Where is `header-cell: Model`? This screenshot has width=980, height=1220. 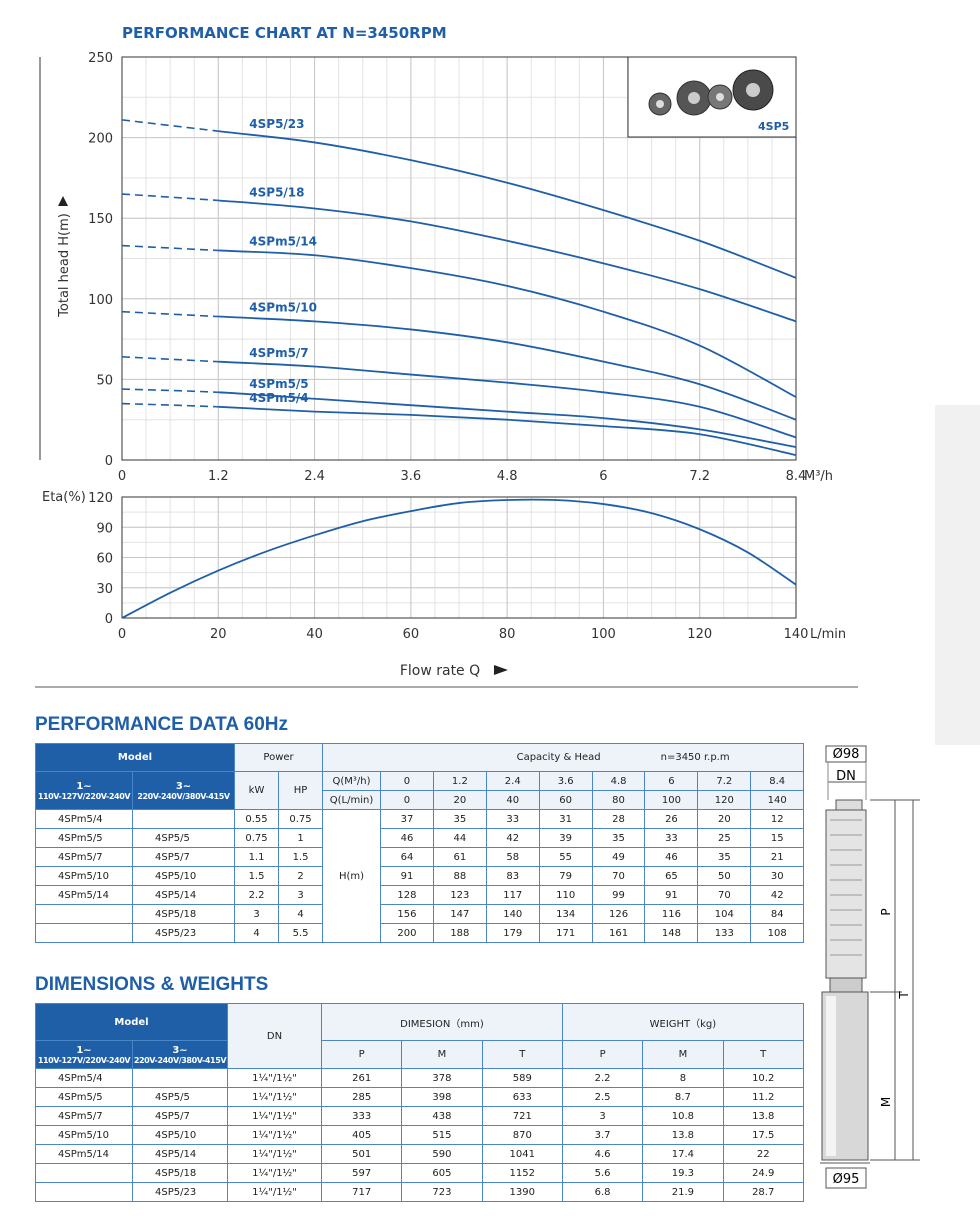
header-cell: Model is located at coordinates (131, 1022).